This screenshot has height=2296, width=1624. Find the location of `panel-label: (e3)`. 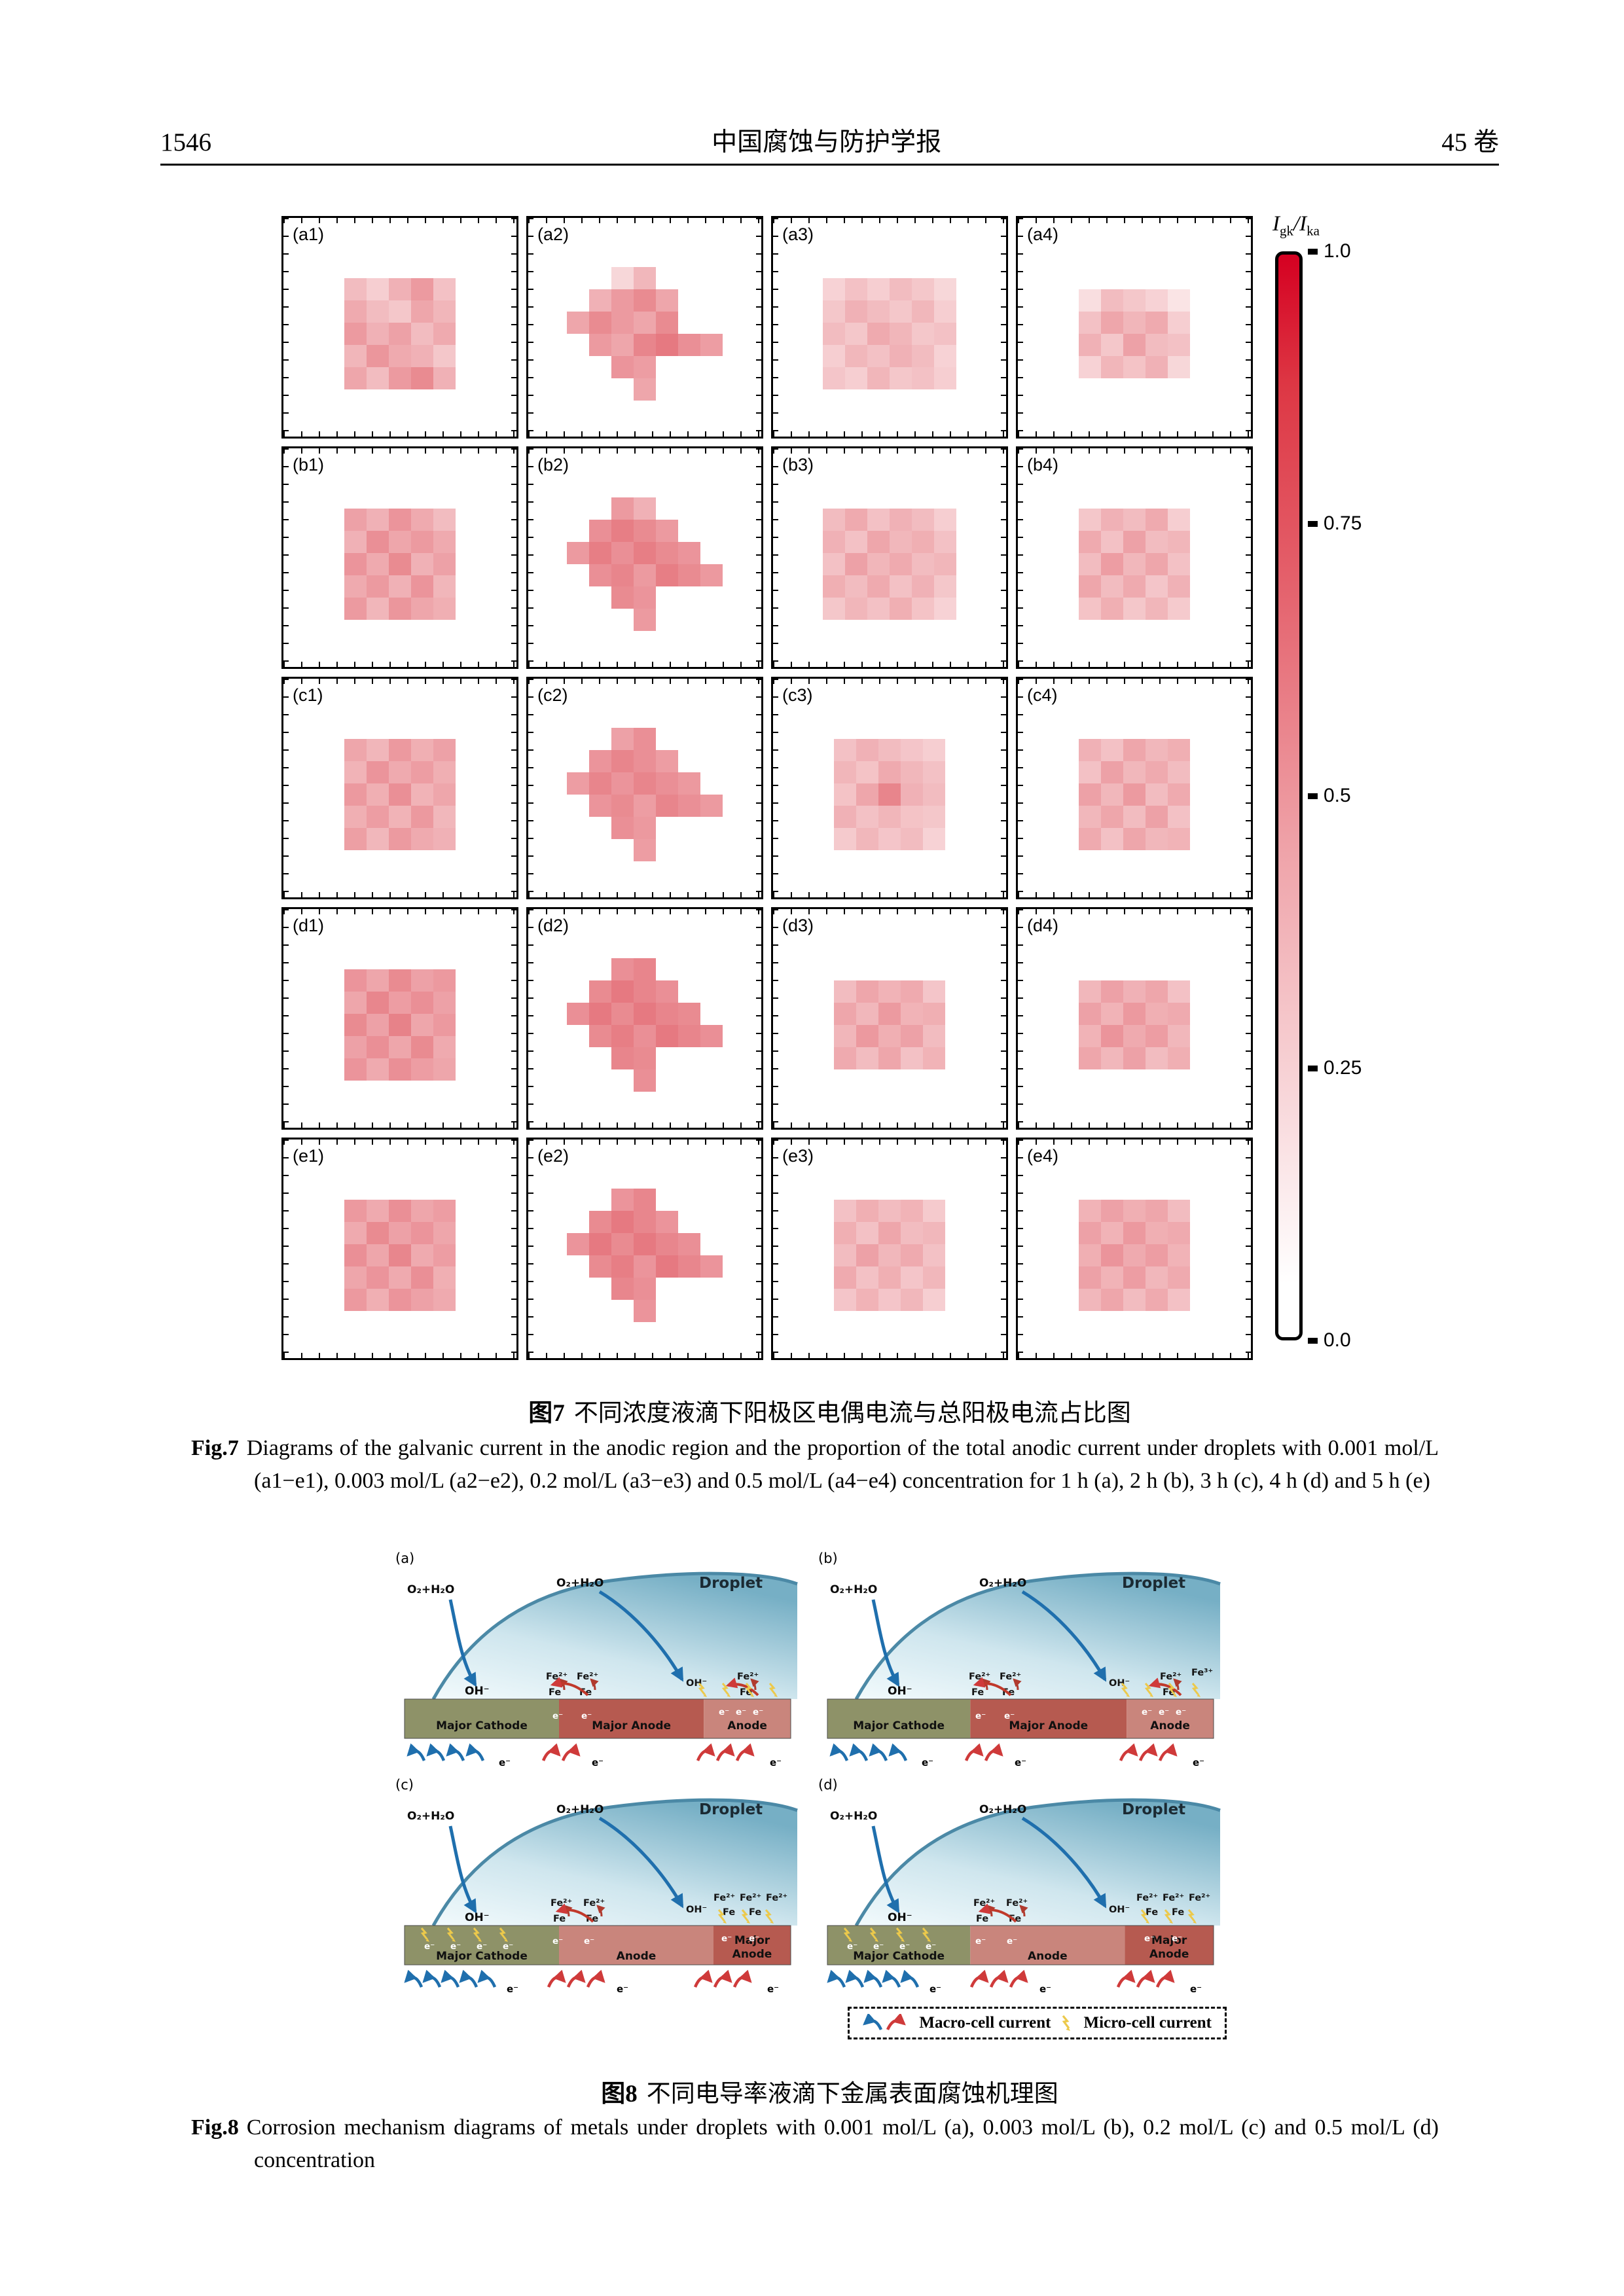

panel-label: (e3) is located at coordinates (798, 1156).